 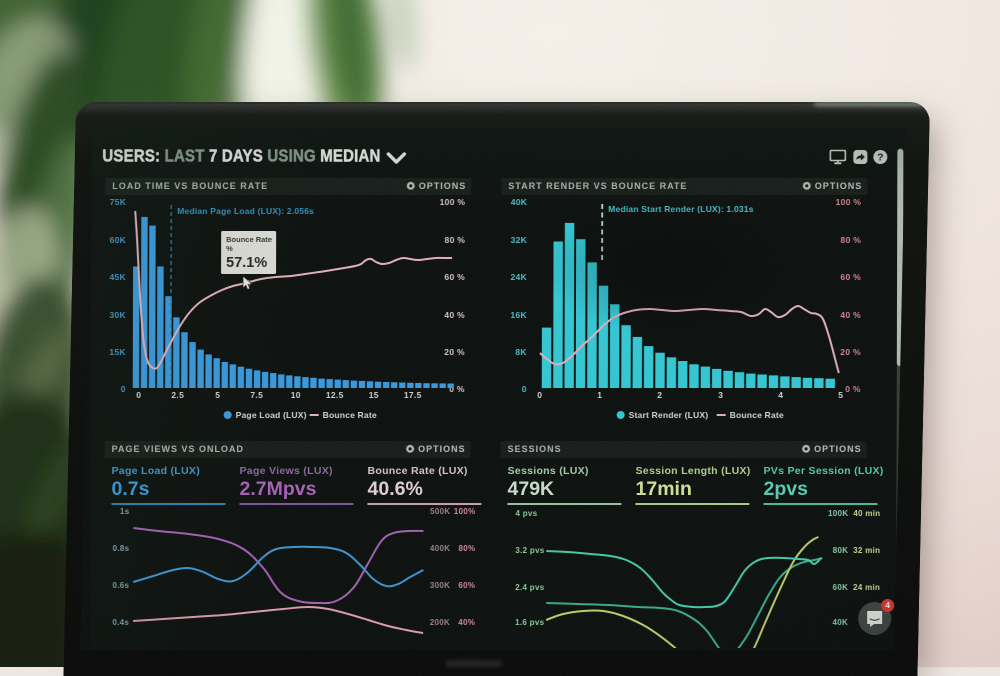 What do you see at coordinates (335, 395) in the screenshot?
I see `svg-text: 12.5` at bounding box center [335, 395].